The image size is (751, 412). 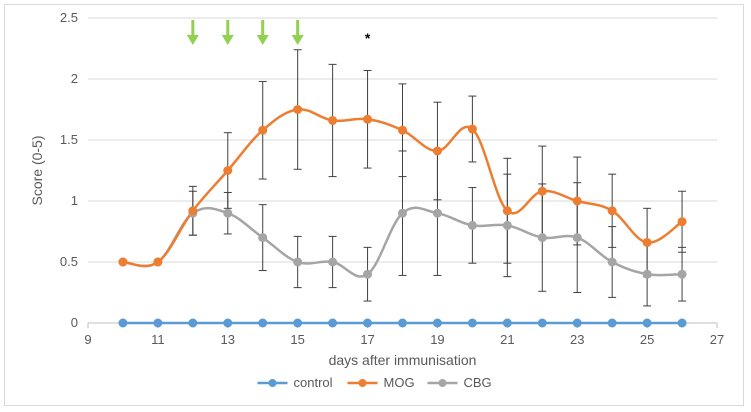 What do you see at coordinates (362, 383) in the screenshot?
I see `legend-marker-MOG` at bounding box center [362, 383].